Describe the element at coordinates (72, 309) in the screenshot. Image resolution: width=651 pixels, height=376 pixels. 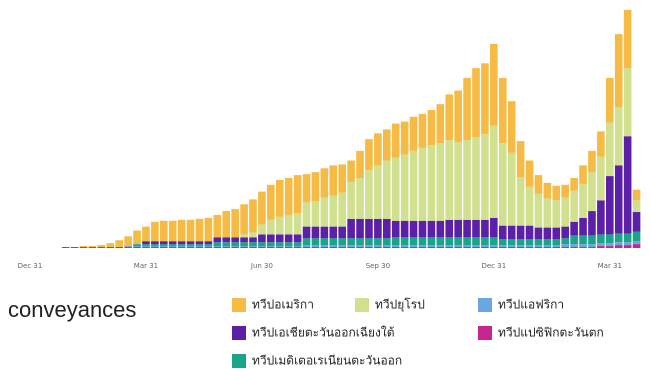
I see `chart-title: conveyances` at that location.